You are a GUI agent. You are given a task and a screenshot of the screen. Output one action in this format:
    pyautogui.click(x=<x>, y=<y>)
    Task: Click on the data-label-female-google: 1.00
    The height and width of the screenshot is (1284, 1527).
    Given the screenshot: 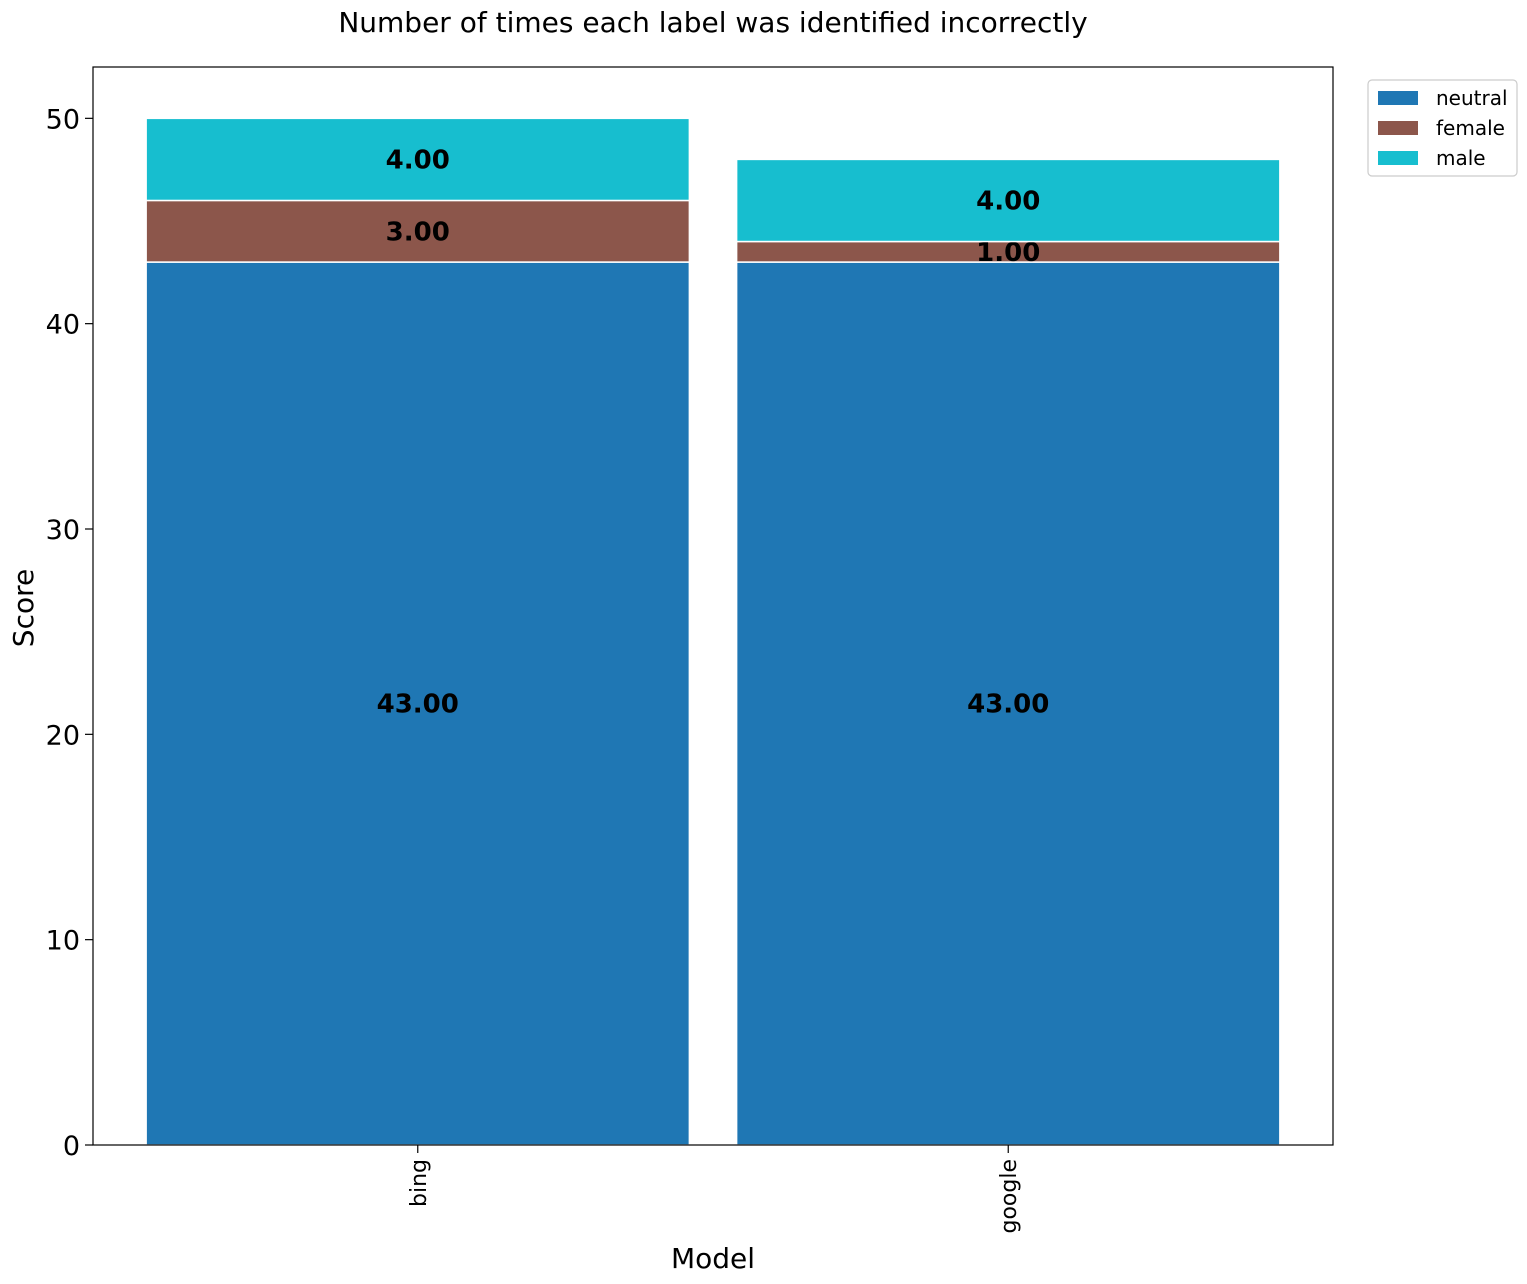 What is the action you would take?
    pyautogui.click(x=1008, y=253)
    